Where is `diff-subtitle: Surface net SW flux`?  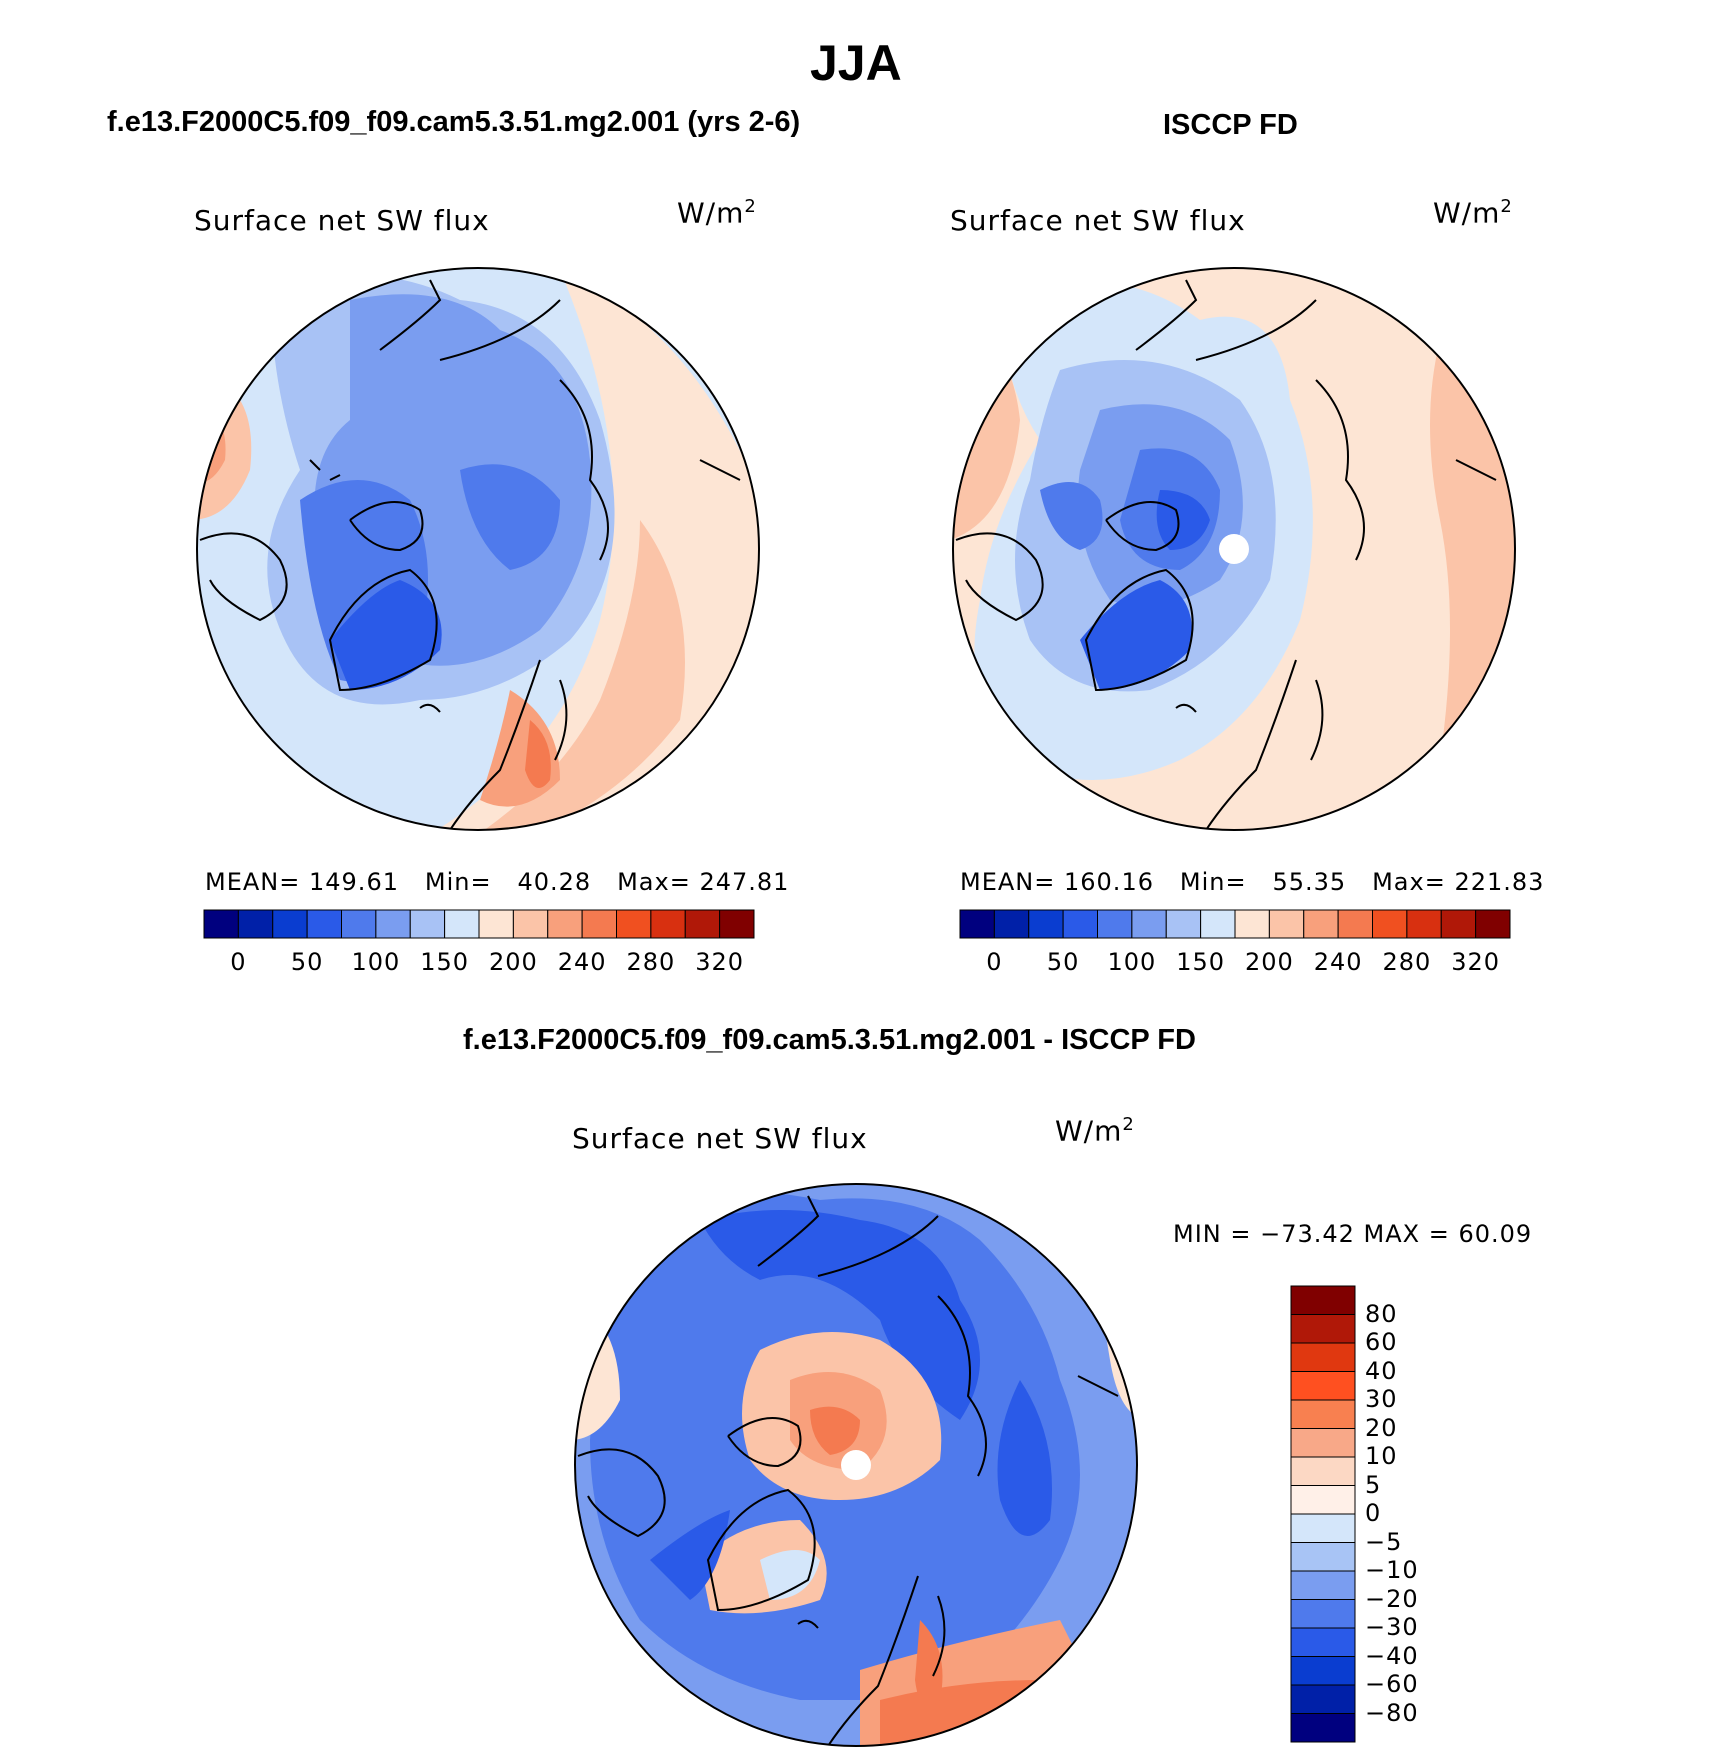 diff-subtitle: Surface net SW flux is located at coordinates (720, 1138).